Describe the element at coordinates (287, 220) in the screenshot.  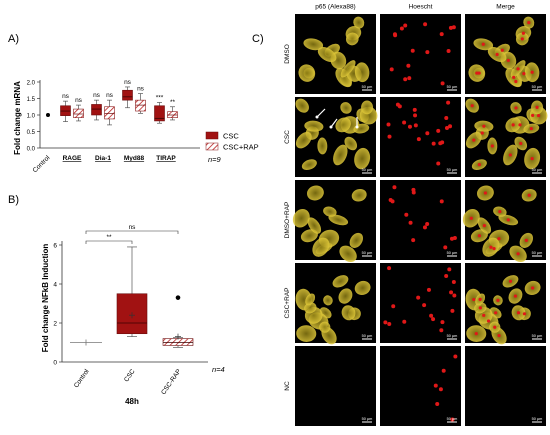
I see `row-label: DMSO+RAP` at that location.